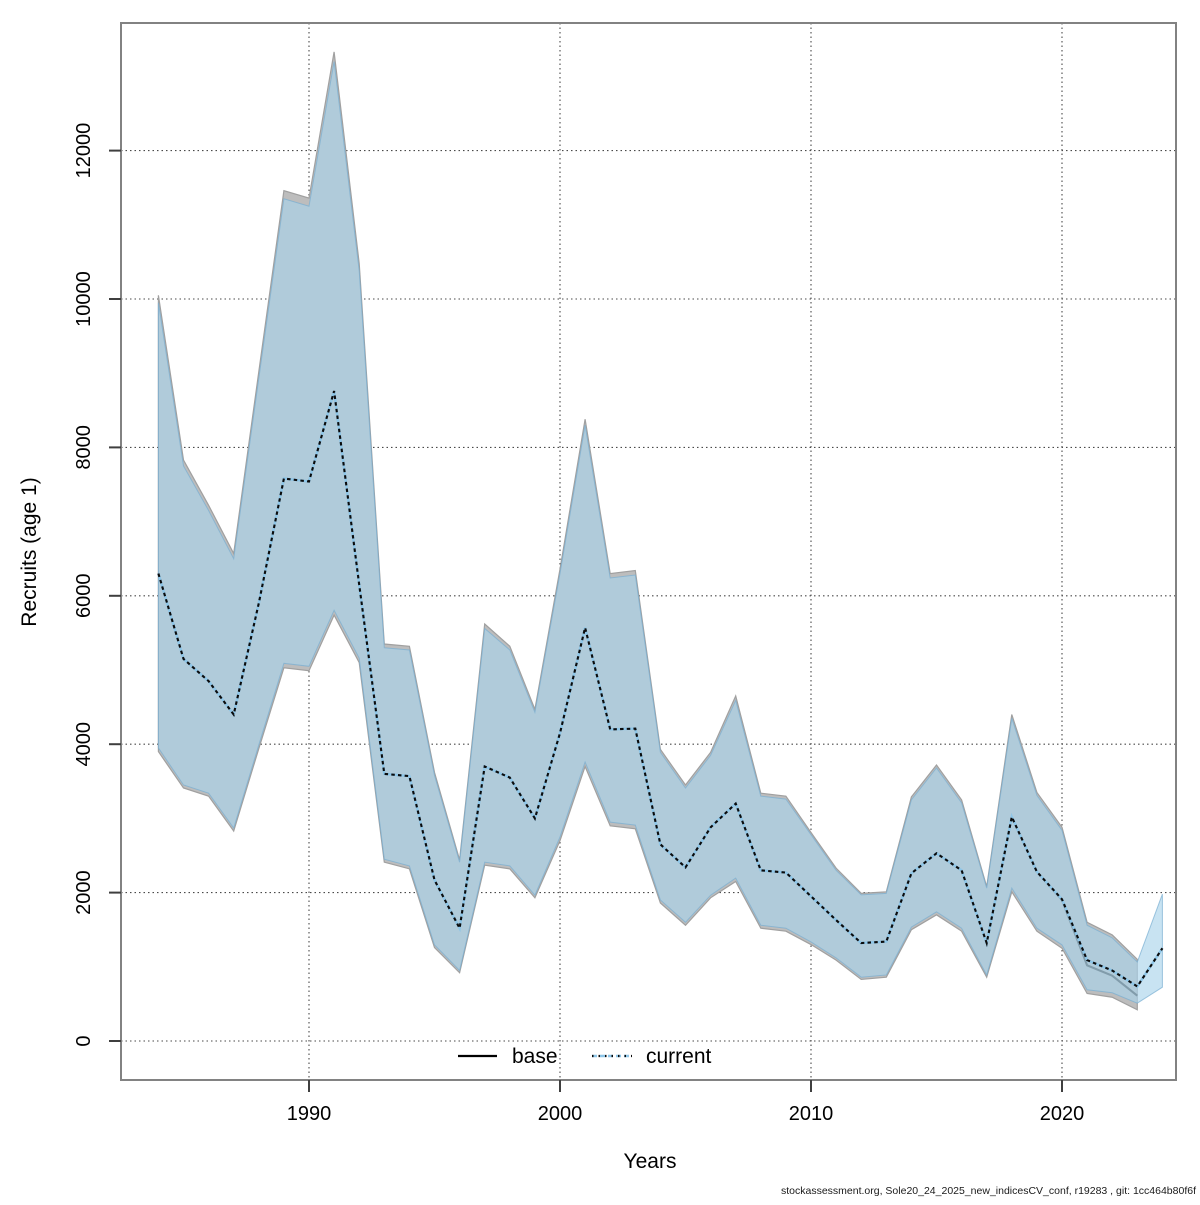  What do you see at coordinates (585, 1056) in the screenshot?
I see `legend: base current` at bounding box center [585, 1056].